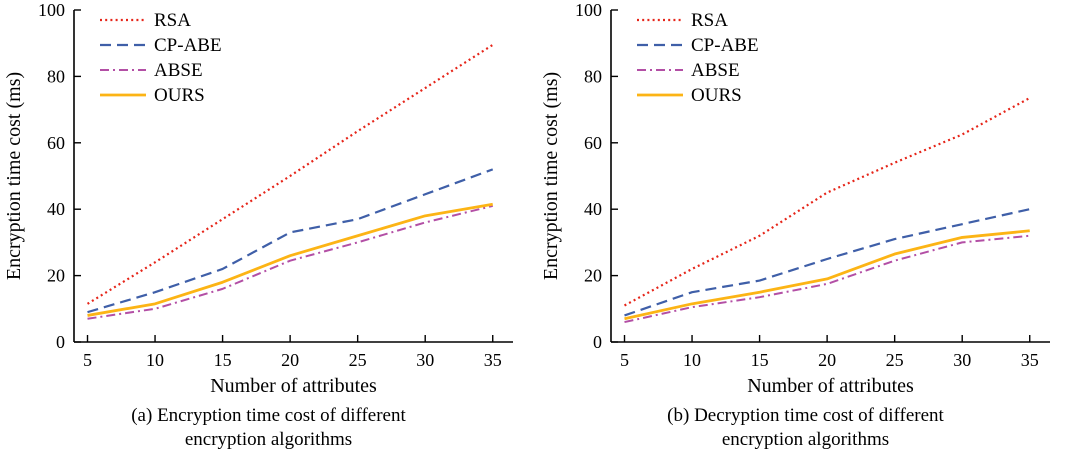  I want to click on caption-b-line1: (b) Decryption time cost of different, so click(805, 415).